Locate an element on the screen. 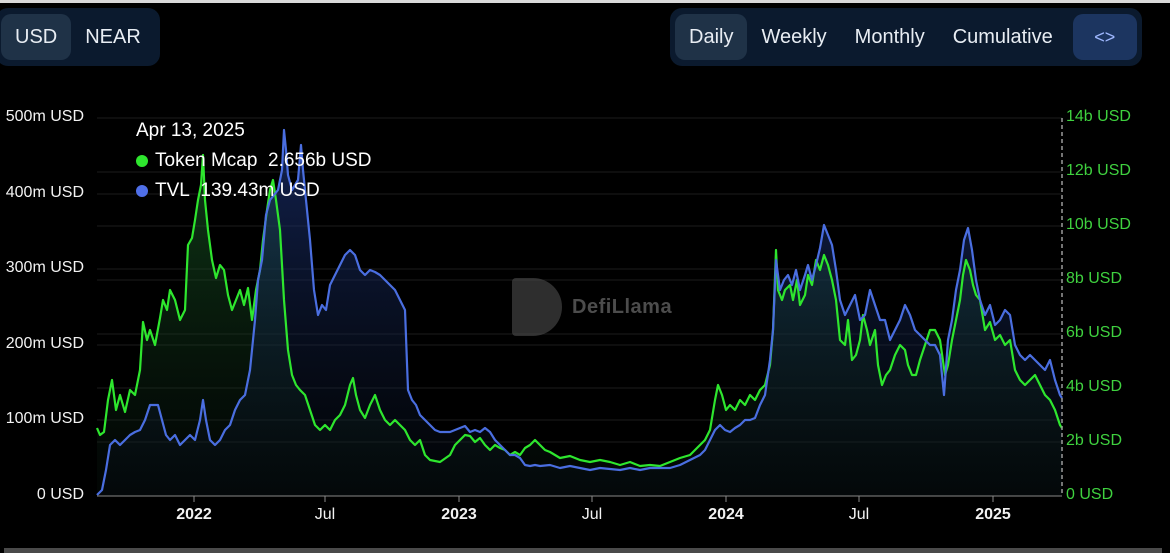 This screenshot has height=553, width=1170. period-weekly-button: Weekly is located at coordinates (794, 36).